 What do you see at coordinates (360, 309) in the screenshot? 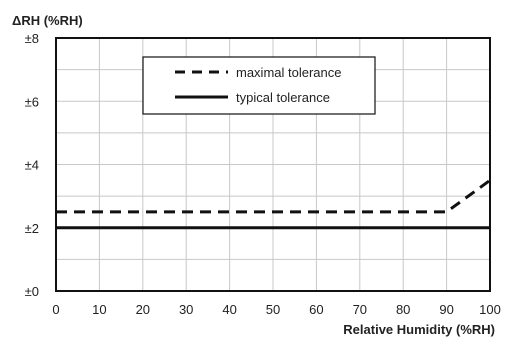
I see `x-tick-label: 70` at bounding box center [360, 309].